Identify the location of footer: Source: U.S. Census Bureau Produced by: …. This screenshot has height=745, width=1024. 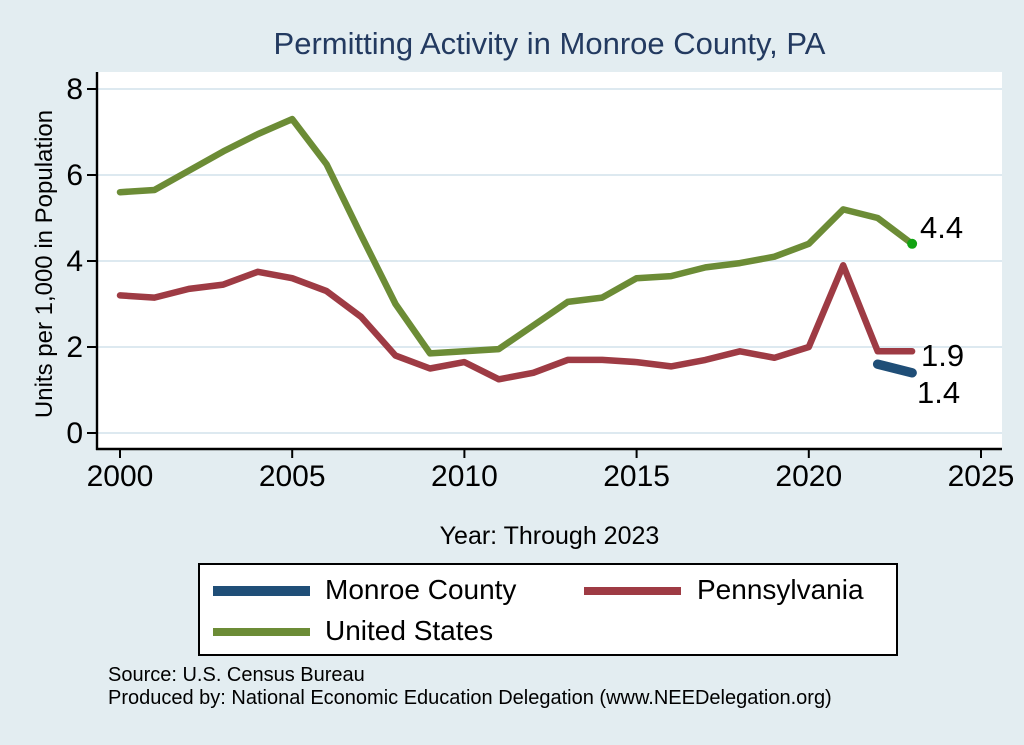
(470, 687).